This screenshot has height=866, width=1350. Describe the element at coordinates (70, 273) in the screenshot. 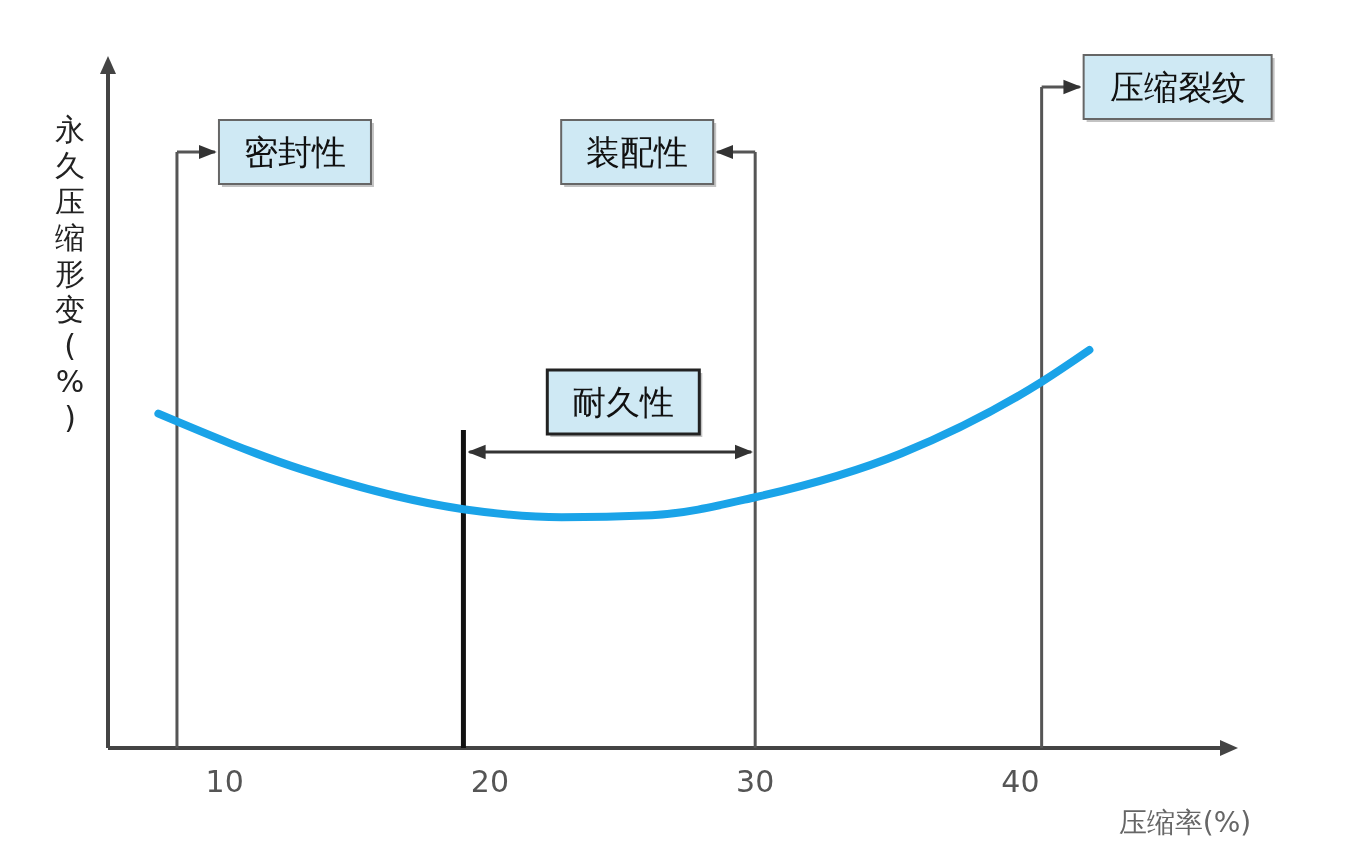

I see `text: 永久压缩形变(%)` at that location.